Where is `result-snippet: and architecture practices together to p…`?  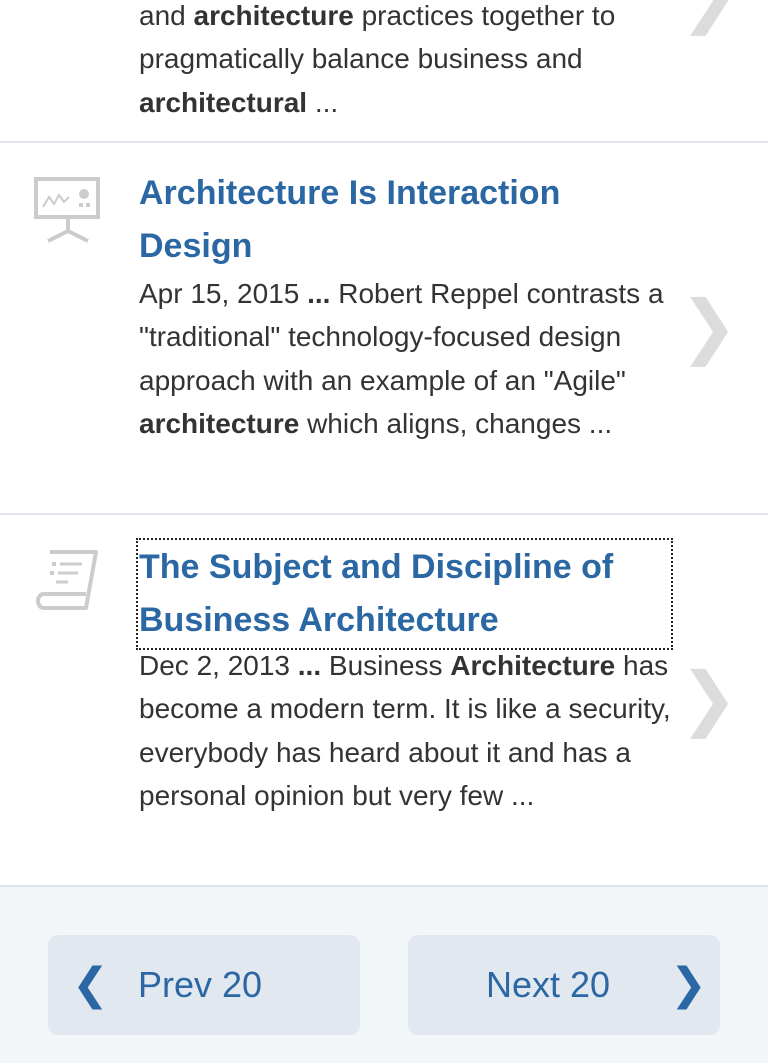
result-snippet: and architecture practices together to p… is located at coordinates (377, 59).